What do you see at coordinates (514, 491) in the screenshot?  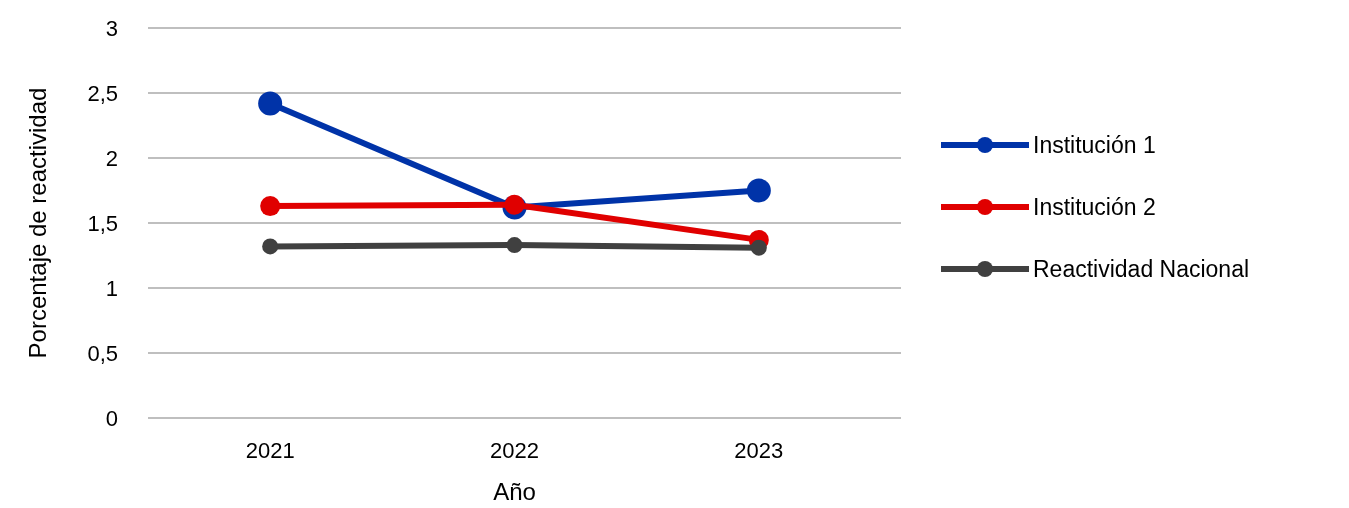 I see `x-axis-title: Año` at bounding box center [514, 491].